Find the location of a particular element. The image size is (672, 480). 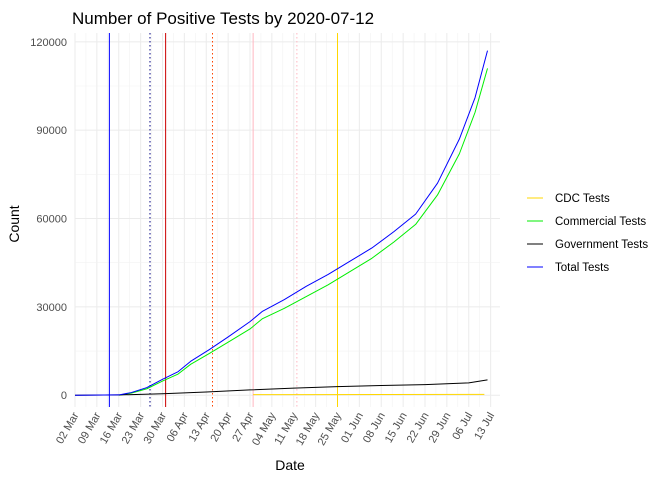

legend-label: Total Tests is located at coordinates (582, 268).